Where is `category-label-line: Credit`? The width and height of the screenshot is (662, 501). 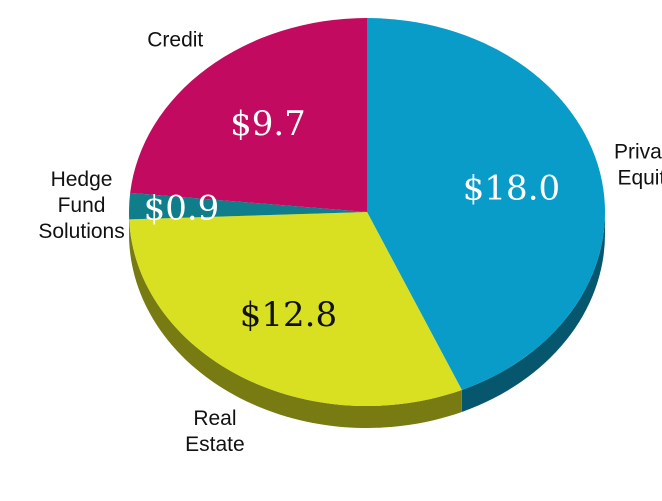 category-label-line: Credit is located at coordinates (175, 39).